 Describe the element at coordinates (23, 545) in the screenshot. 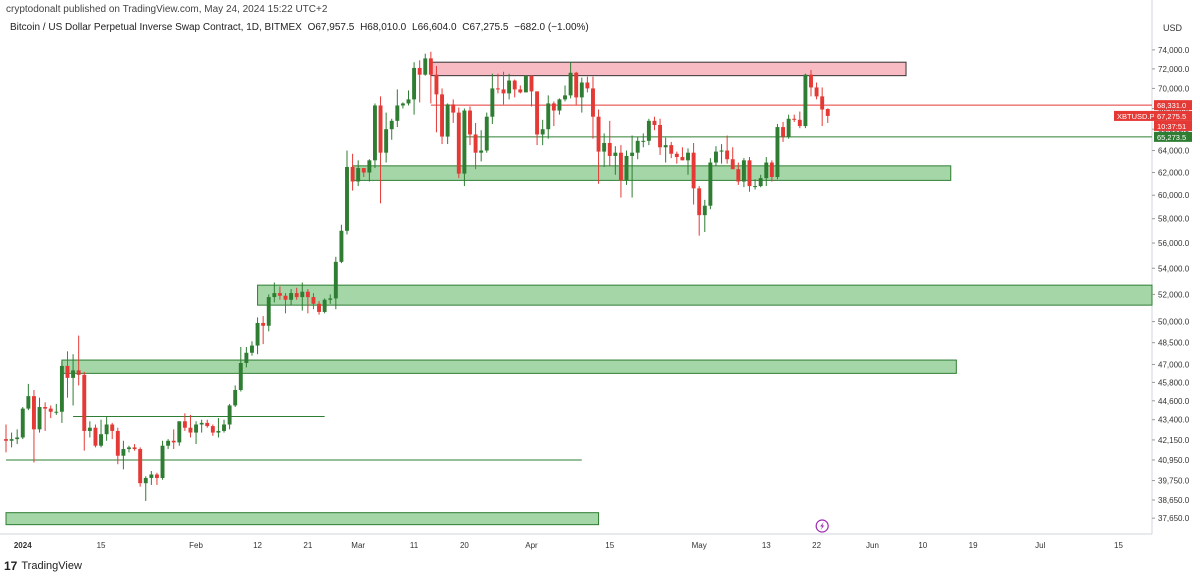

I see `x-tick-label-0: 2024` at that location.